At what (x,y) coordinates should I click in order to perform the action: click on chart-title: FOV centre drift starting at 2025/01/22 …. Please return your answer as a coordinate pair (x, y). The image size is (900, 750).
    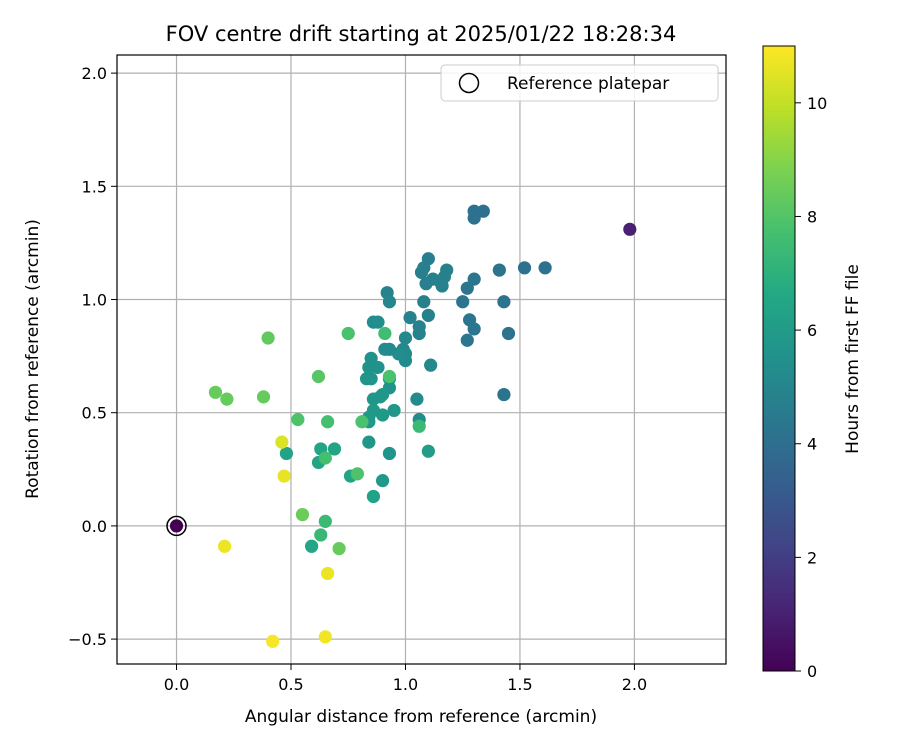
    Looking at the image, I should click on (421, 34).